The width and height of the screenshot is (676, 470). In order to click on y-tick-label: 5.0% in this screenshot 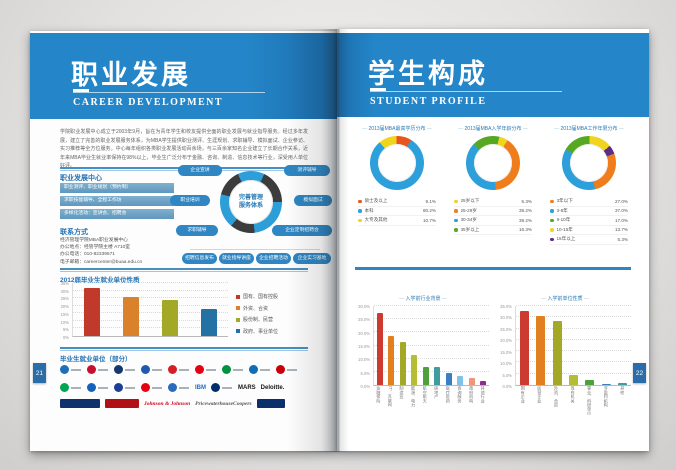, I will do `click(365, 373)`.